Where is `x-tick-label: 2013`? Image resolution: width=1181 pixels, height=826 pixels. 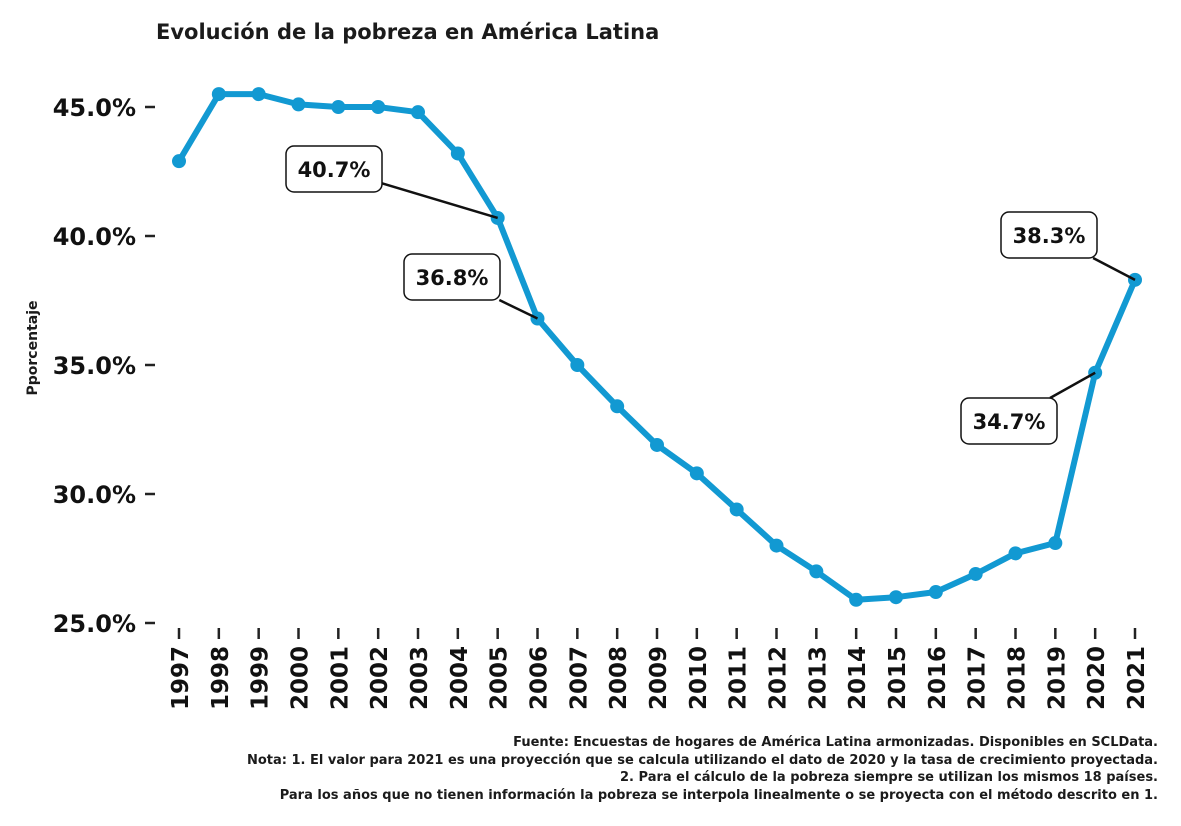 x-tick-label: 2013 is located at coordinates (818, 678).